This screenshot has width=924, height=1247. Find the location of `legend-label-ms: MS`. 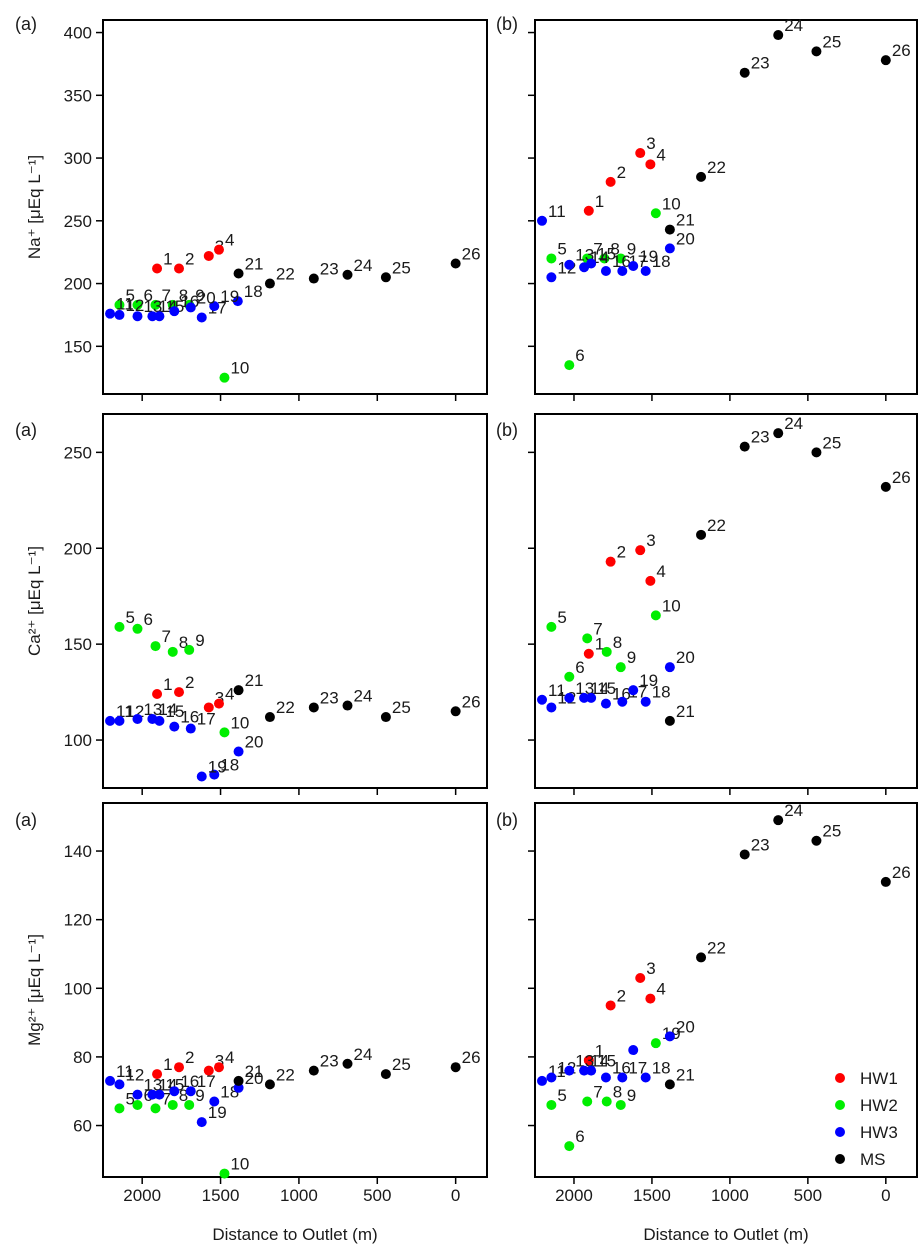

legend-label-ms: MS is located at coordinates (873, 1159).